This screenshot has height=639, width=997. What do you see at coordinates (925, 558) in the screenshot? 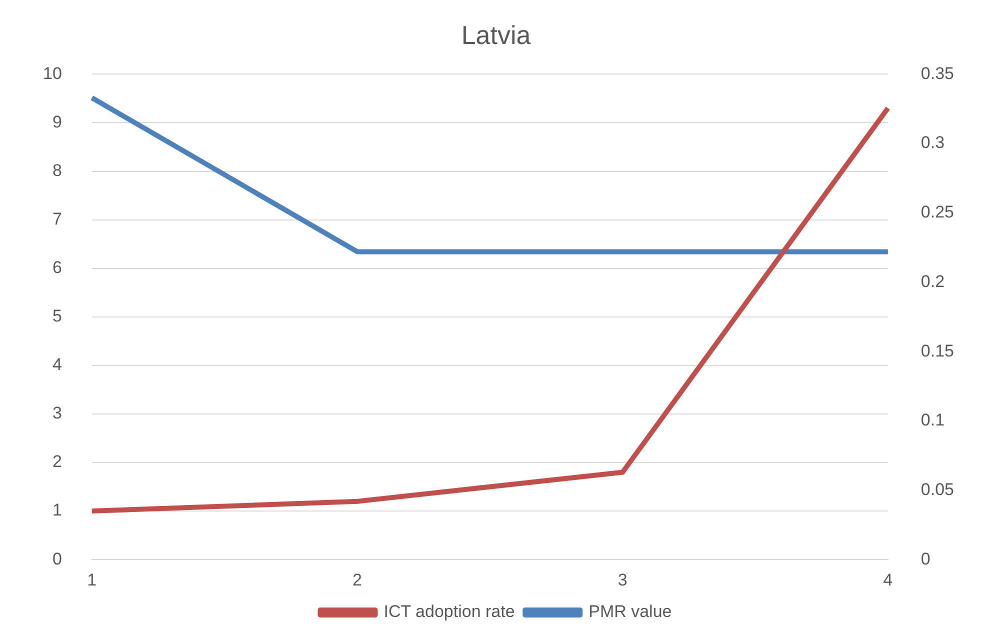
I see `y2-tick-label: 0` at bounding box center [925, 558].